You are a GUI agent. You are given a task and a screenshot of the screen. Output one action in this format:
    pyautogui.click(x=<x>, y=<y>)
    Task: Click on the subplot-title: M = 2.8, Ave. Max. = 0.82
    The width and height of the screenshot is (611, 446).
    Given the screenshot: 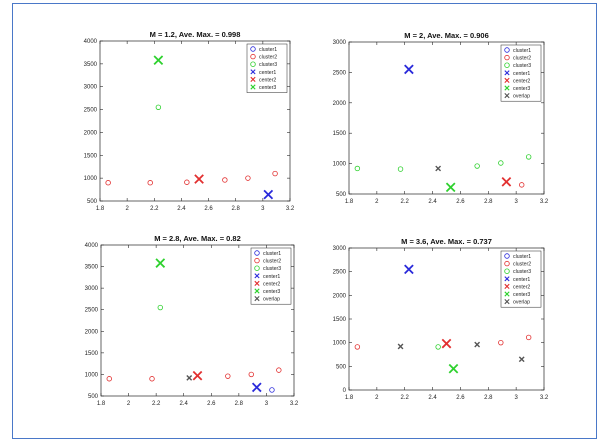 What is the action you would take?
    pyautogui.click(x=197, y=238)
    